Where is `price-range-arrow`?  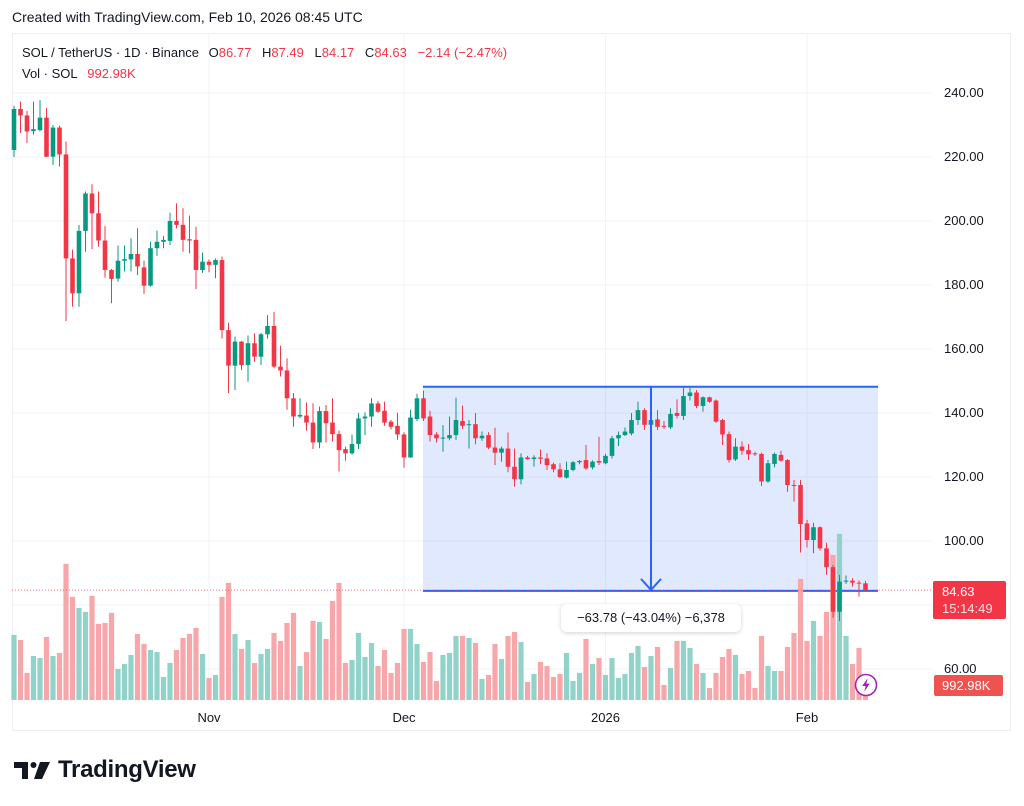 price-range-arrow is located at coordinates (651, 489).